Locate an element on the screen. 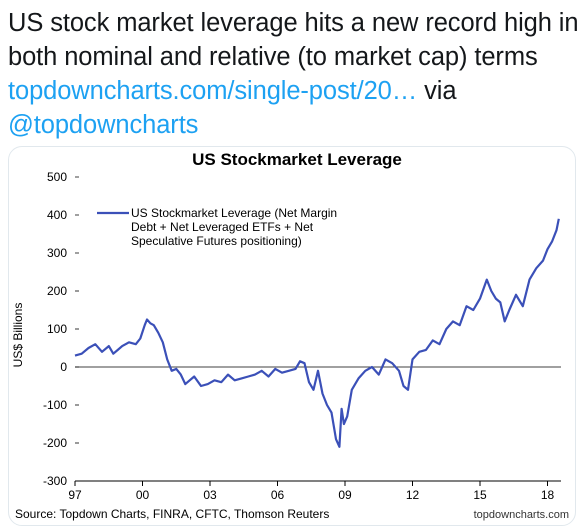 The image size is (584, 532). x-tick-label: 03 is located at coordinates (210, 495).